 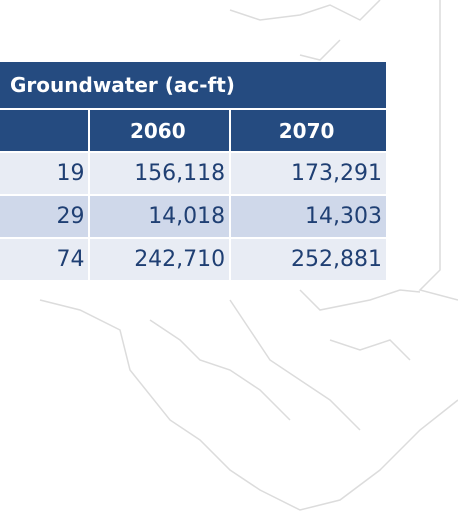 What do you see at coordinates (307, 216) in the screenshot?
I see `cell: 14,303` at bounding box center [307, 216].